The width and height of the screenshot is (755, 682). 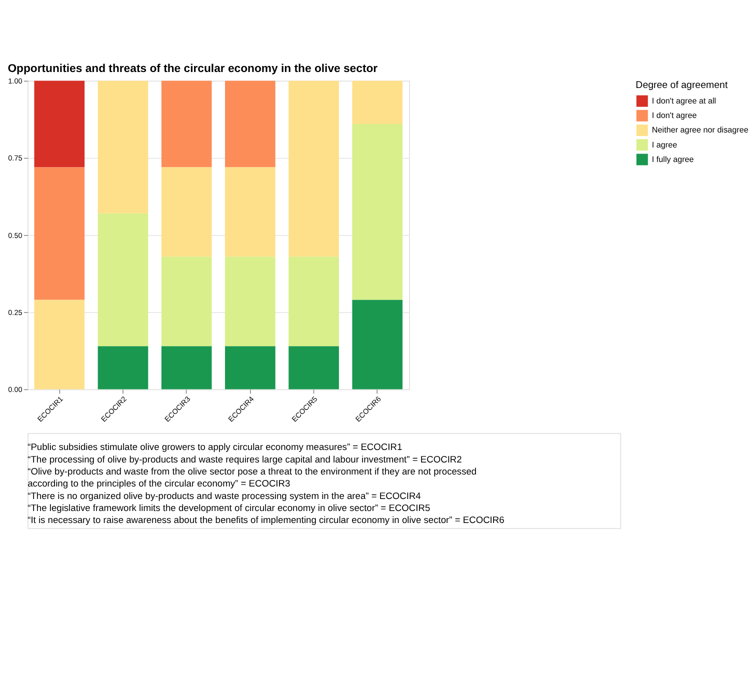 What do you see at coordinates (665, 145) in the screenshot?
I see `legend-label: I agree` at bounding box center [665, 145].